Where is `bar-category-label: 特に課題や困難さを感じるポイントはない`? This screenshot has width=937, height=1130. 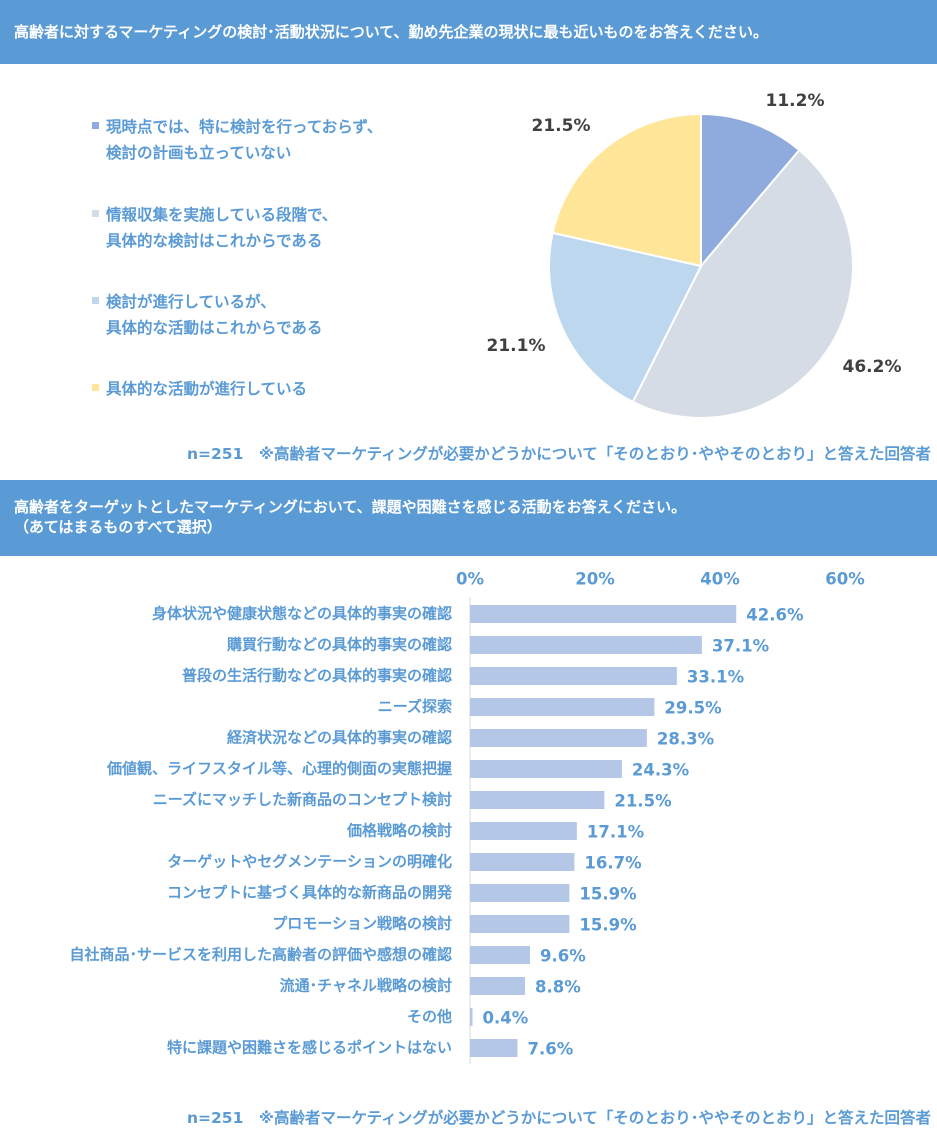 bar-category-label: 特に課題や困難さを感じるポイントはない is located at coordinates (309, 1048).